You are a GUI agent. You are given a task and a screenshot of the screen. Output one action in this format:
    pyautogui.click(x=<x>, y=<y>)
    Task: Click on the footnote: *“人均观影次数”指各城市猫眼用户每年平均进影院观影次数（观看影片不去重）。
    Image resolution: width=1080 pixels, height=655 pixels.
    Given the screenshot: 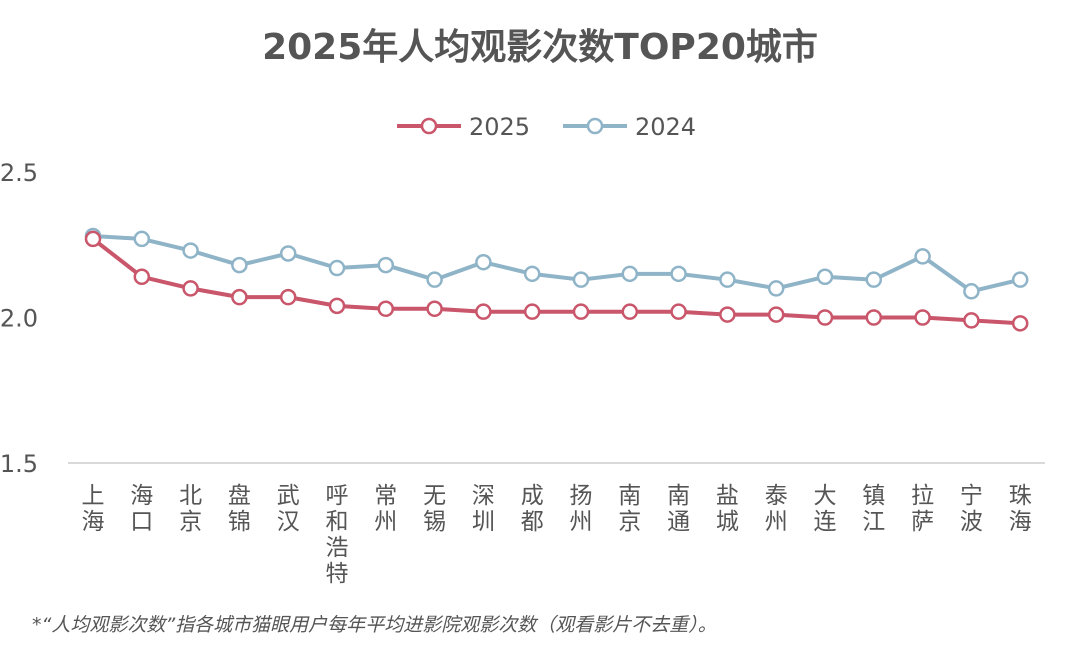 What is the action you would take?
    pyautogui.click(x=374, y=625)
    